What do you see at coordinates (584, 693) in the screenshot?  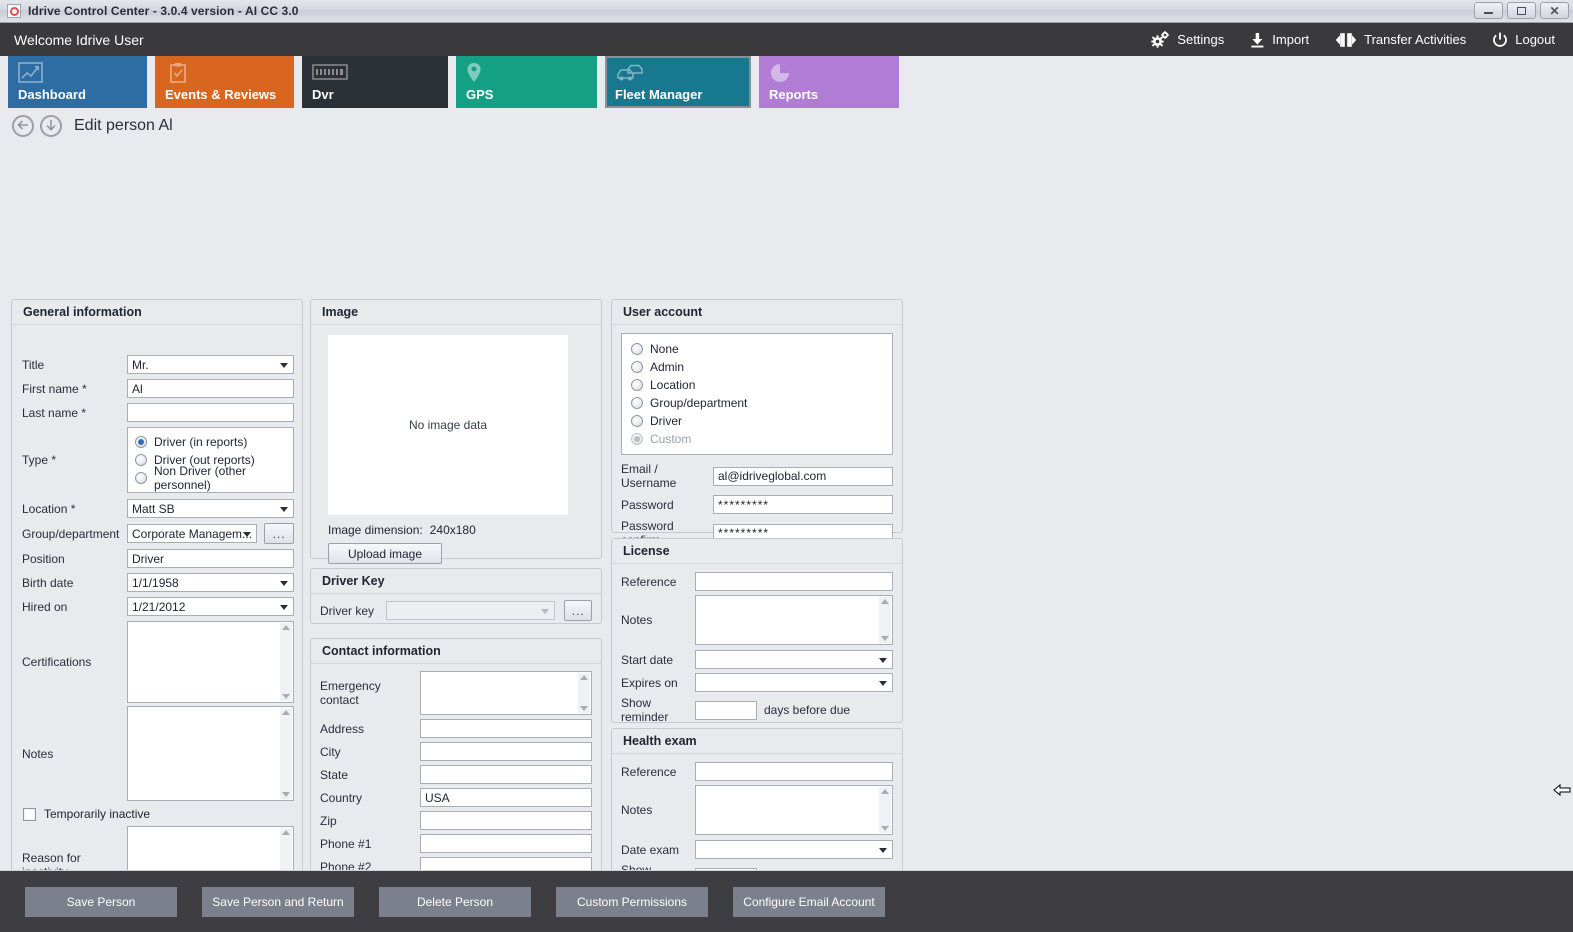 I see `emergency-contact-scrollbar` at bounding box center [584, 693].